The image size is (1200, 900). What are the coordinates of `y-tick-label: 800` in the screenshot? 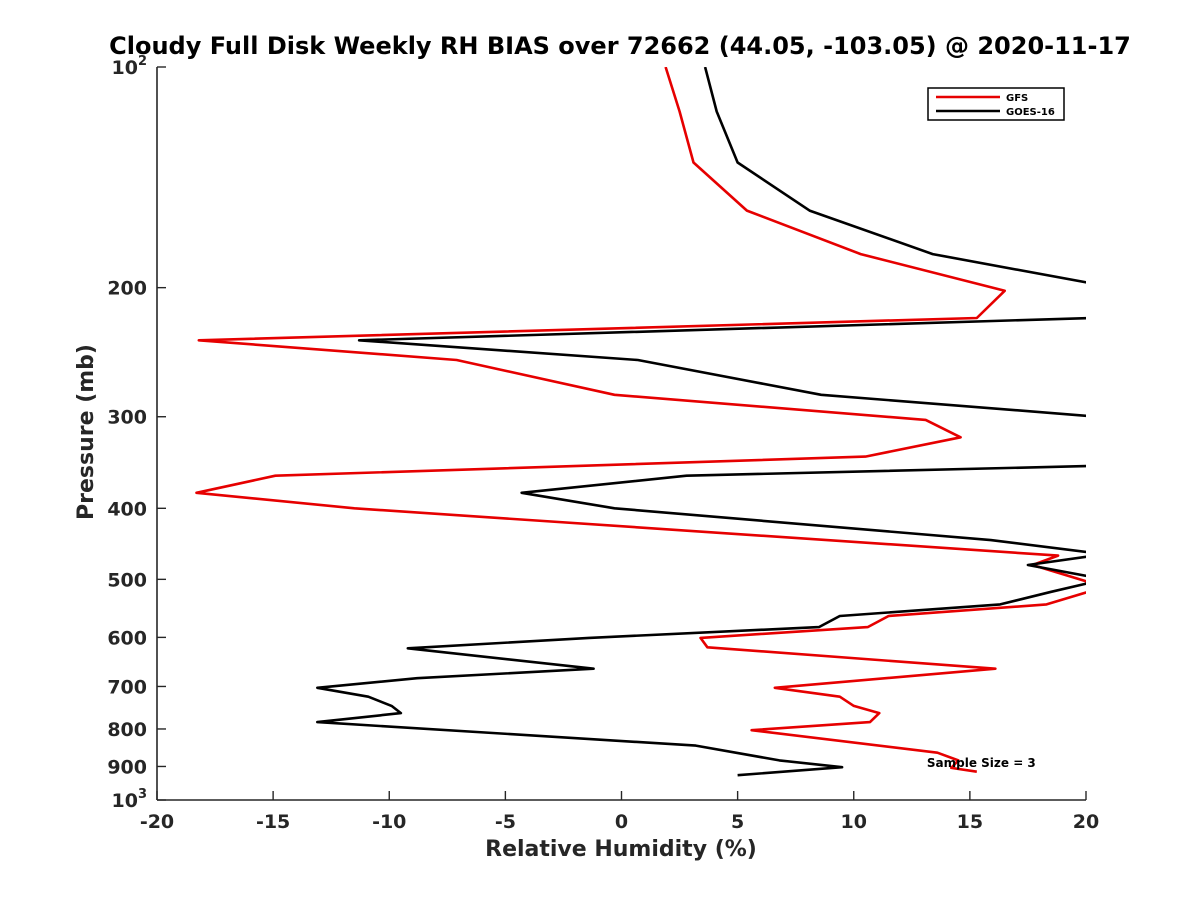 It's located at (127, 730).